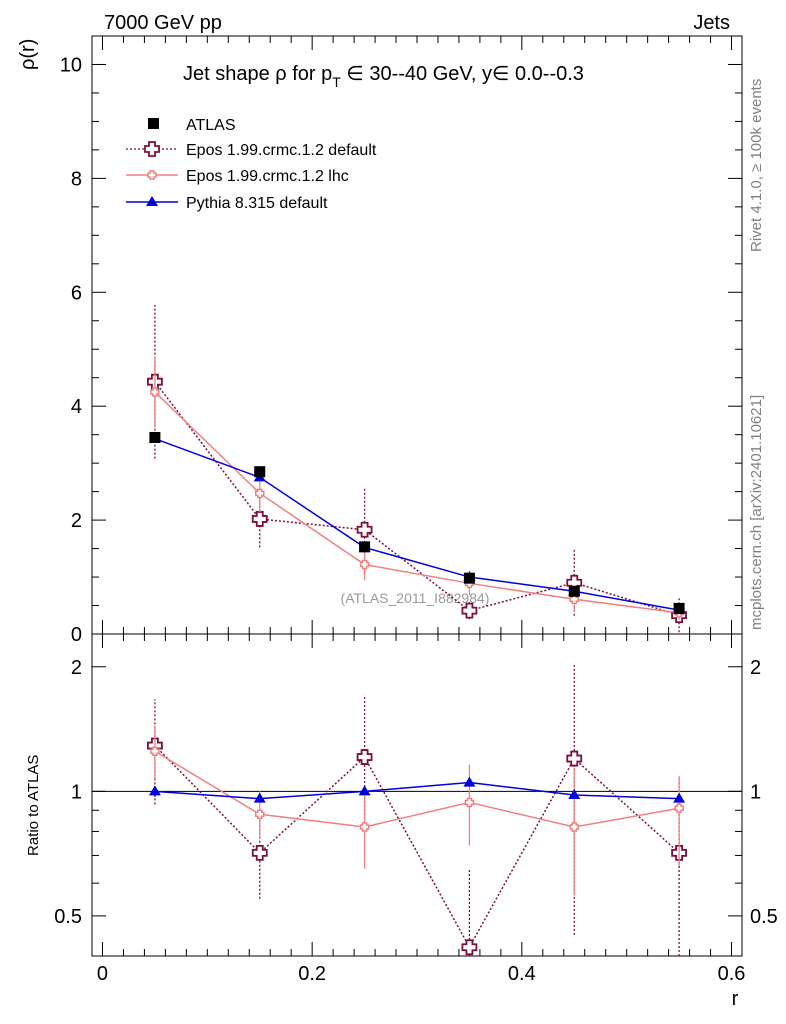  Describe the element at coordinates (68, 917) in the screenshot. I see `ratio-y-tick-label: 0.5` at that location.